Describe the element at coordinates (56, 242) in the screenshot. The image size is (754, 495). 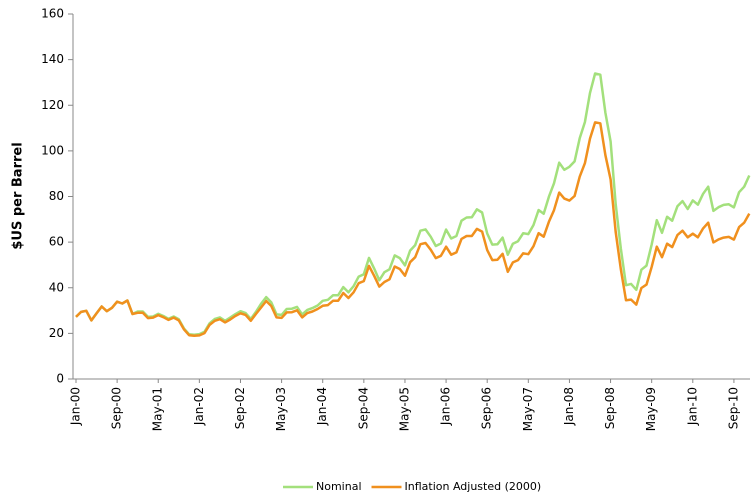
I see `y-tick-label: 60` at that location.